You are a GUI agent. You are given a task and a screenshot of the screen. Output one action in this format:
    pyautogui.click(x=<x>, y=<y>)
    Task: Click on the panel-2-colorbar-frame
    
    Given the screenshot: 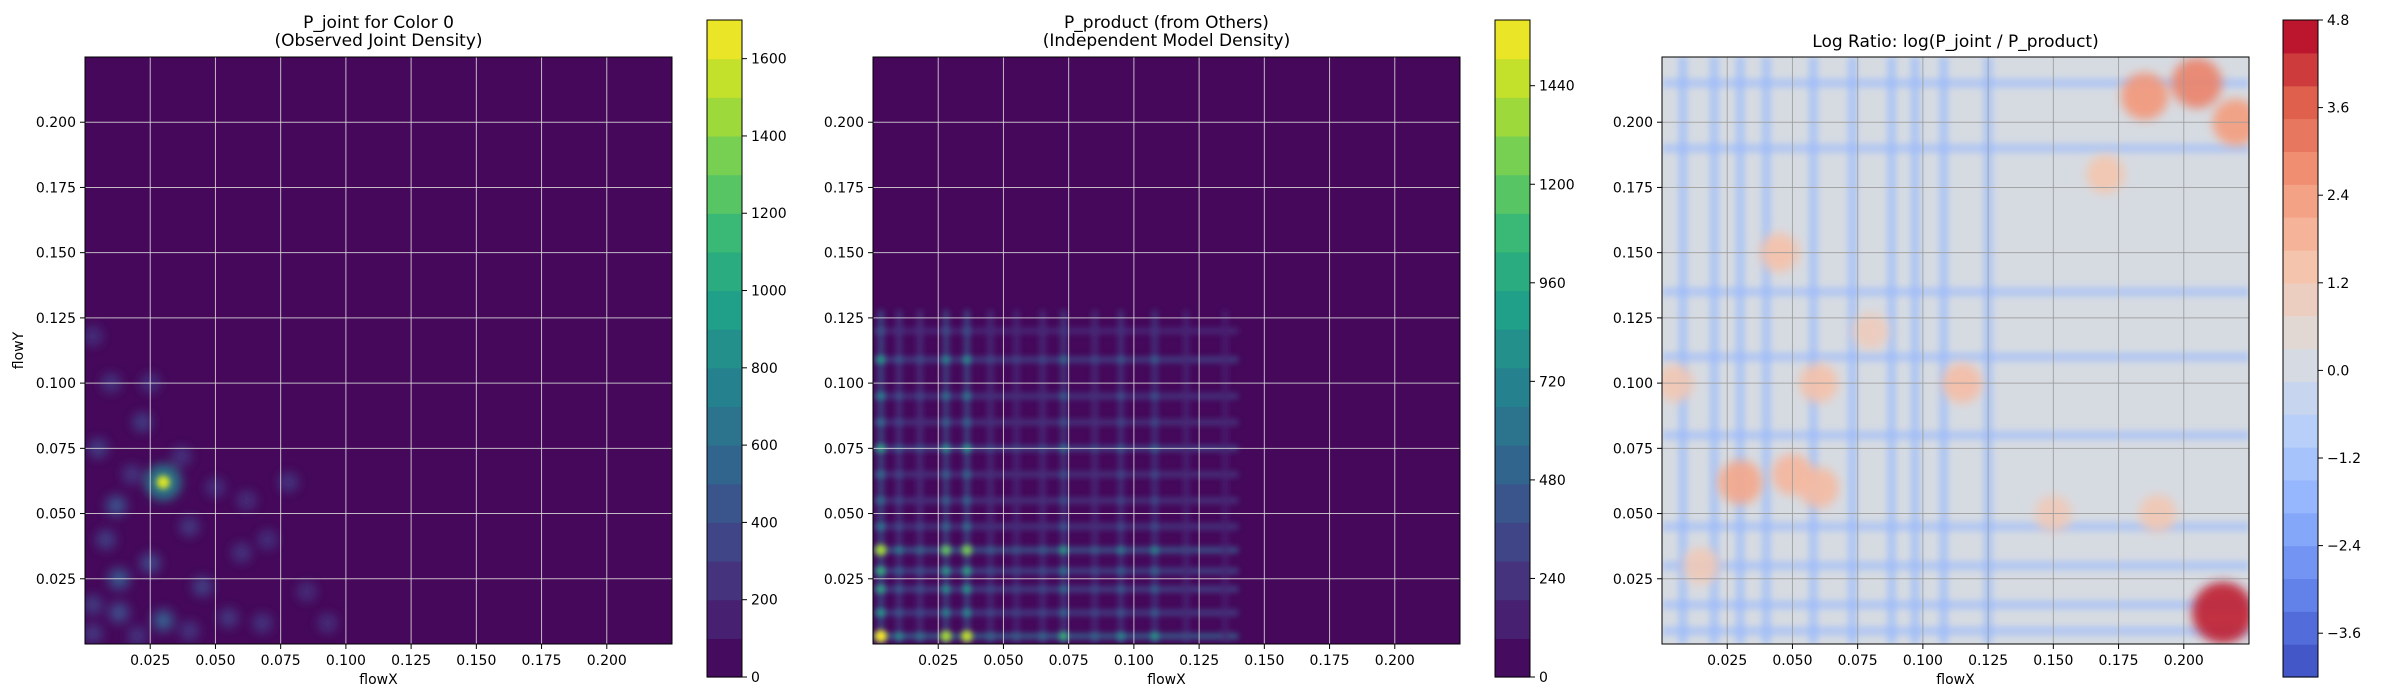 What is the action you would take?
    pyautogui.click(x=2300, y=348)
    